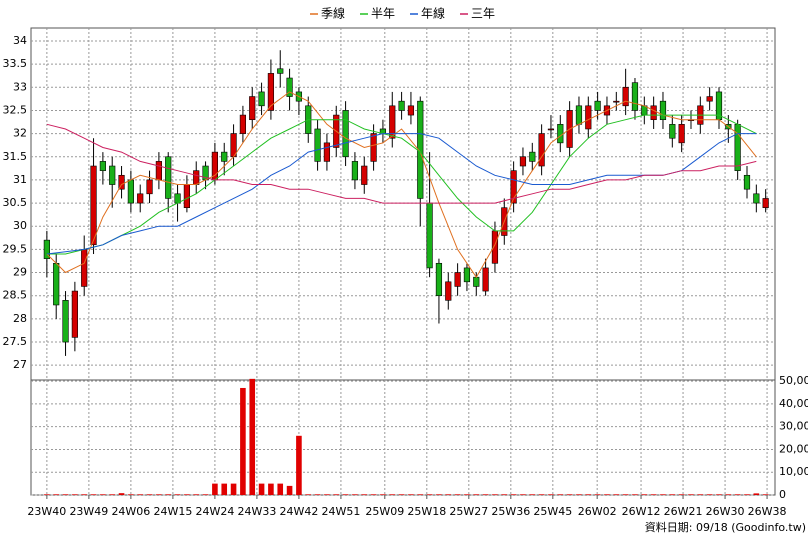 The height and width of the screenshot is (540, 808). I want to click on x-tick-label: 24W24, so click(214, 511).